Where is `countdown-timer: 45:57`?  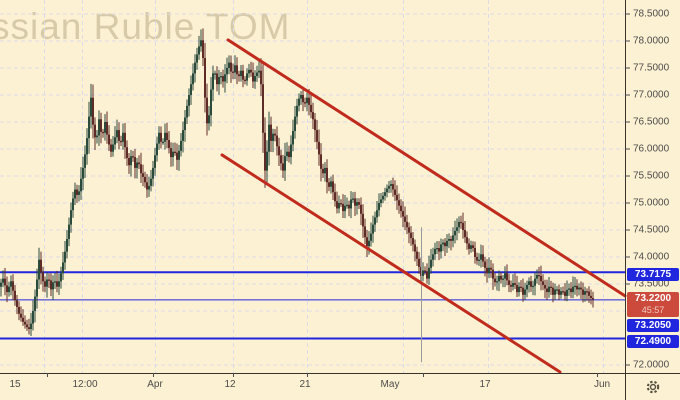 countdown-timer: 45:57 is located at coordinates (653, 310).